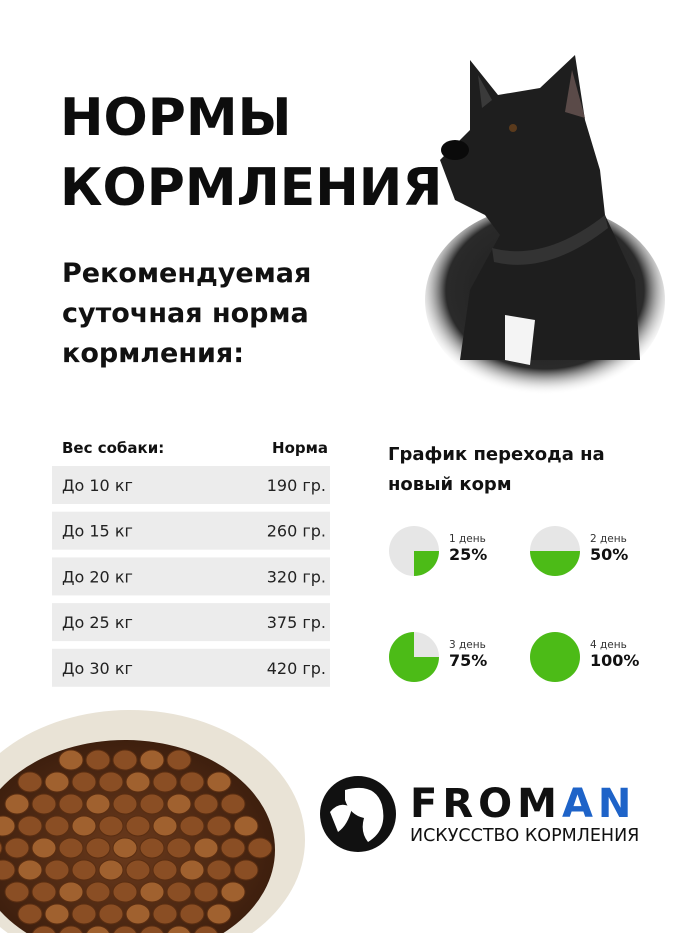 Image resolution: width=700 pixels, height=937 pixels. Describe the element at coordinates (296, 668) in the screenshot. I see `norm-cell: 420 гр.` at that location.